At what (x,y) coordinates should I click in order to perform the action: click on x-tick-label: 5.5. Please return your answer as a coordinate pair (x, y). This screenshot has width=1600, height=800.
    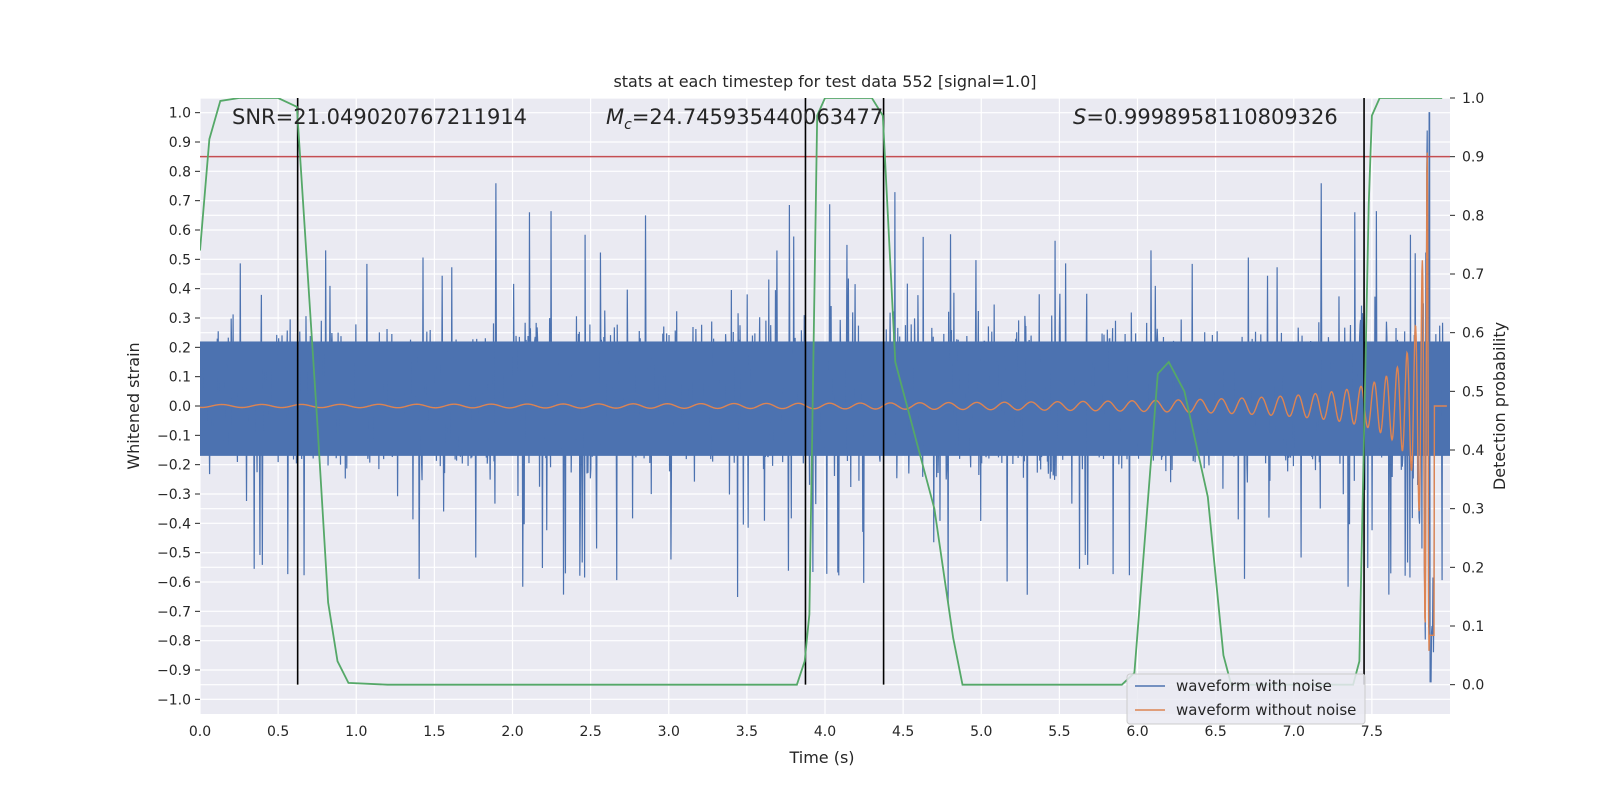
    Looking at the image, I should click on (1059, 732).